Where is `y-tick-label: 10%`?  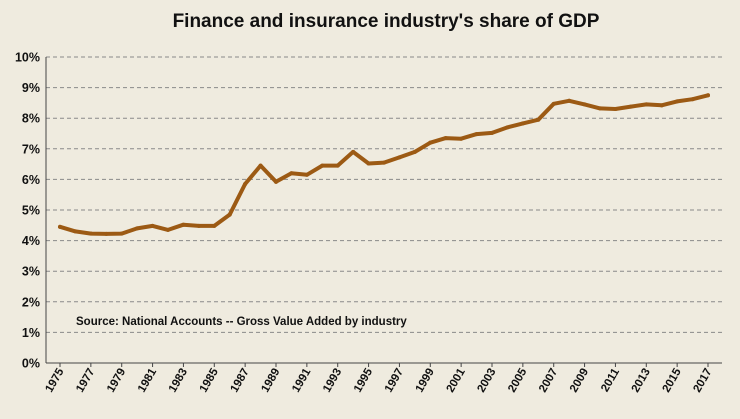
y-tick-label: 10% is located at coordinates (27, 58).